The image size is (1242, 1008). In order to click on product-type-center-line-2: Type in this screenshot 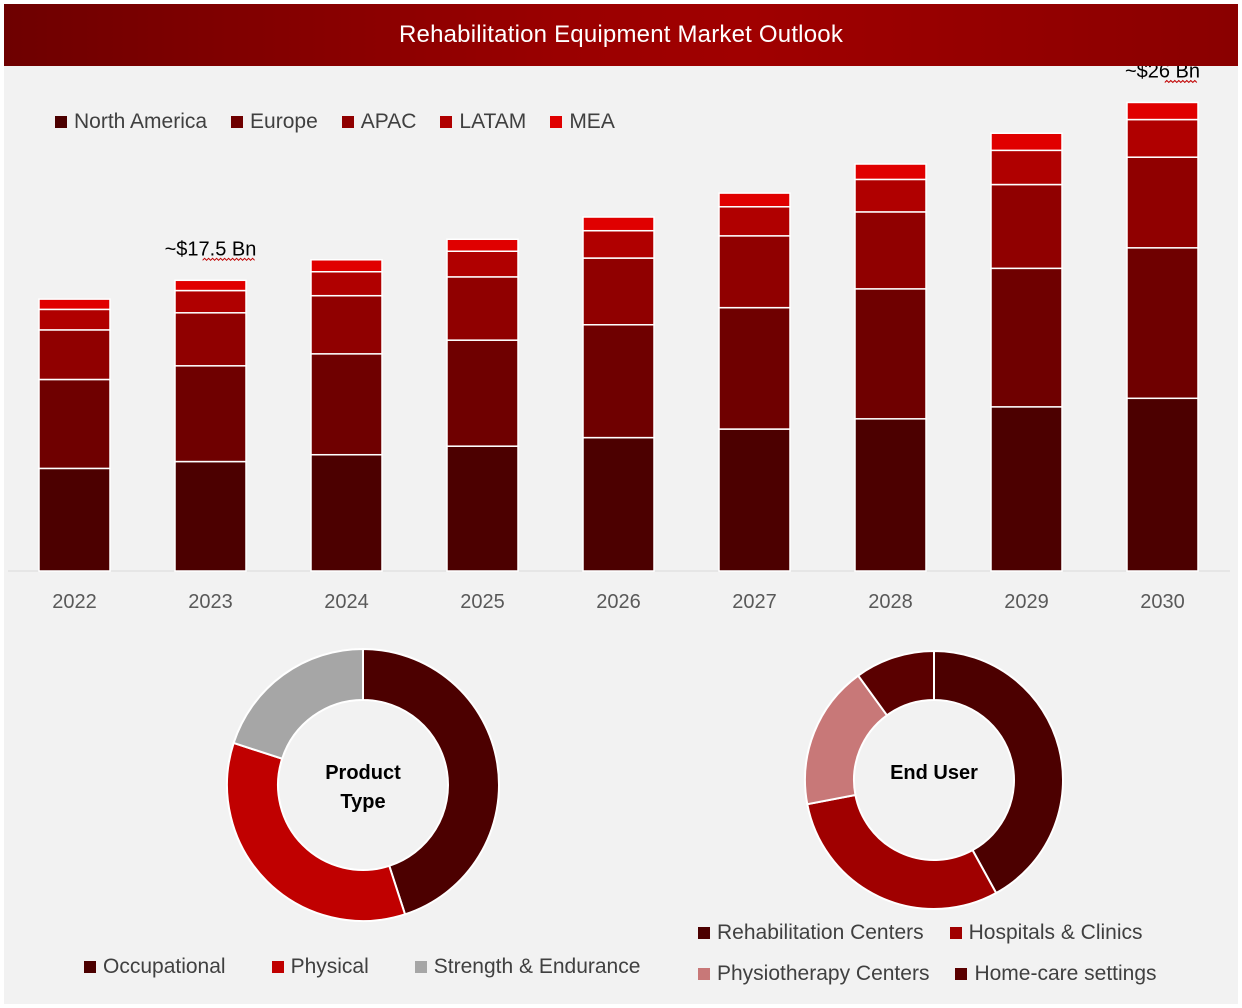, I will do `click(363, 802)`.